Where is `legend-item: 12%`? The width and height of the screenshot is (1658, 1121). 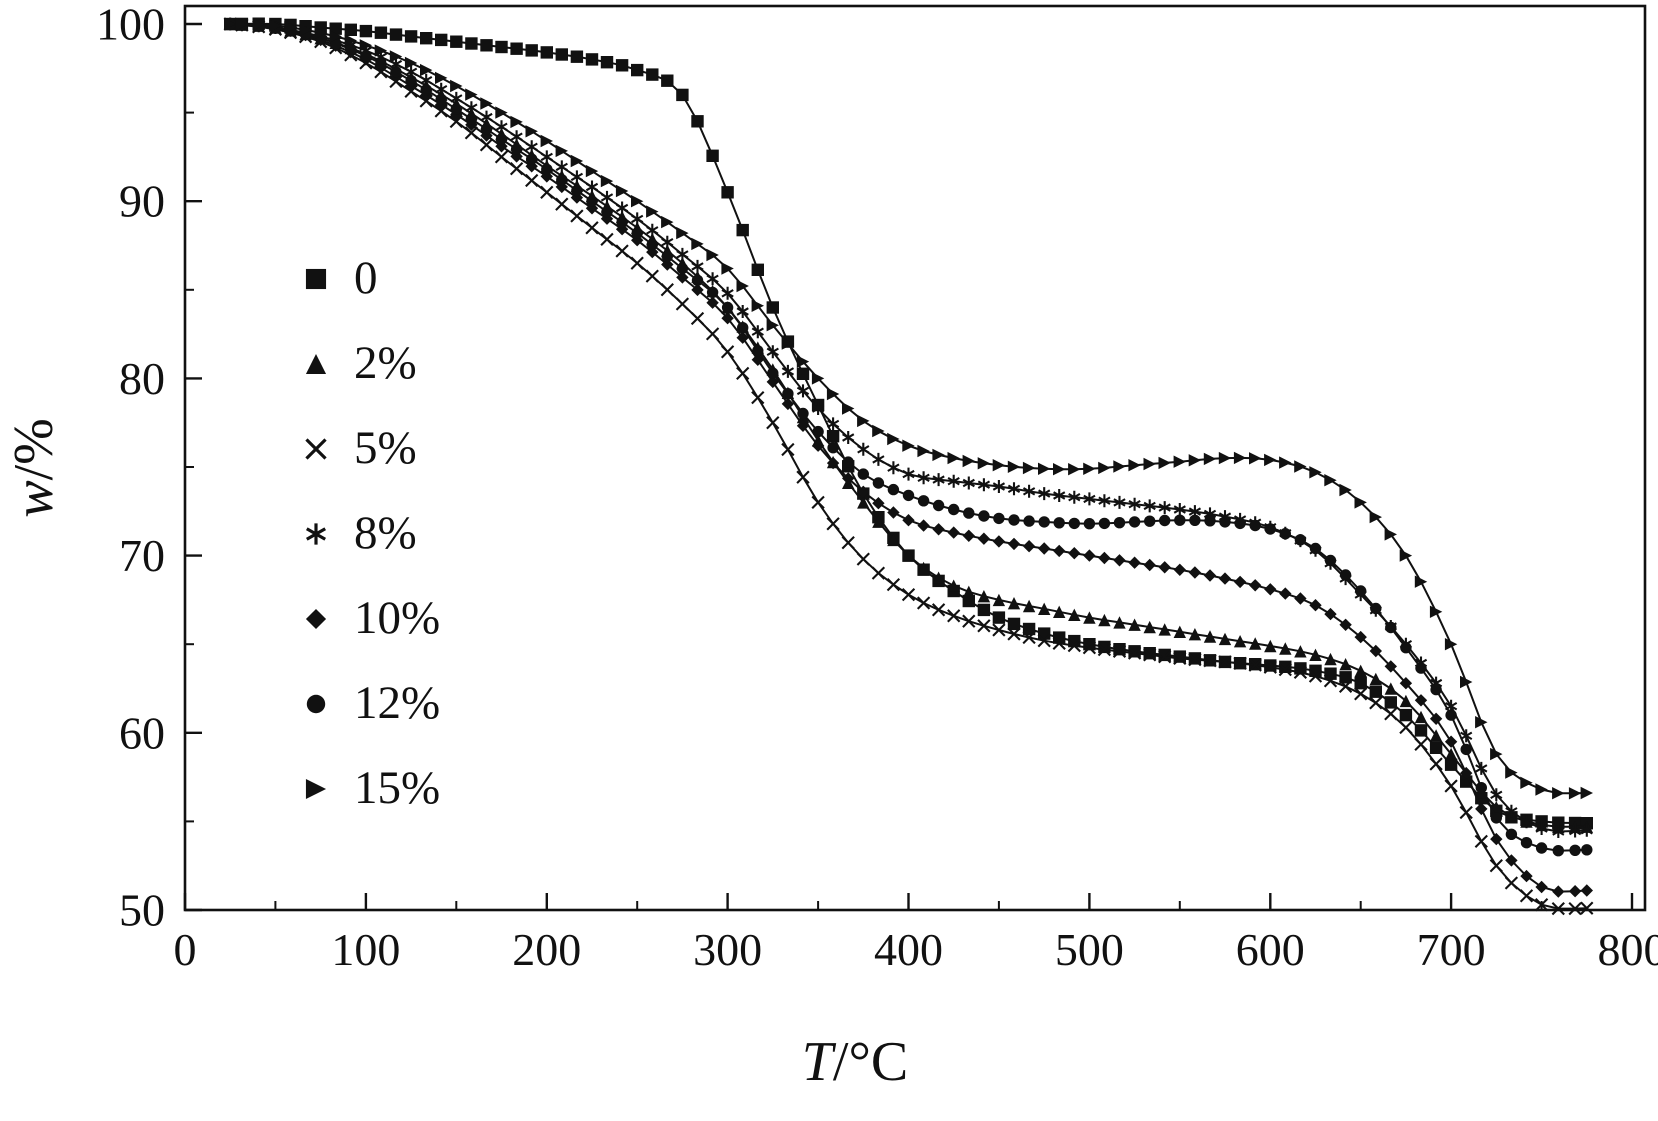
legend-item: 12% is located at coordinates (369, 703).